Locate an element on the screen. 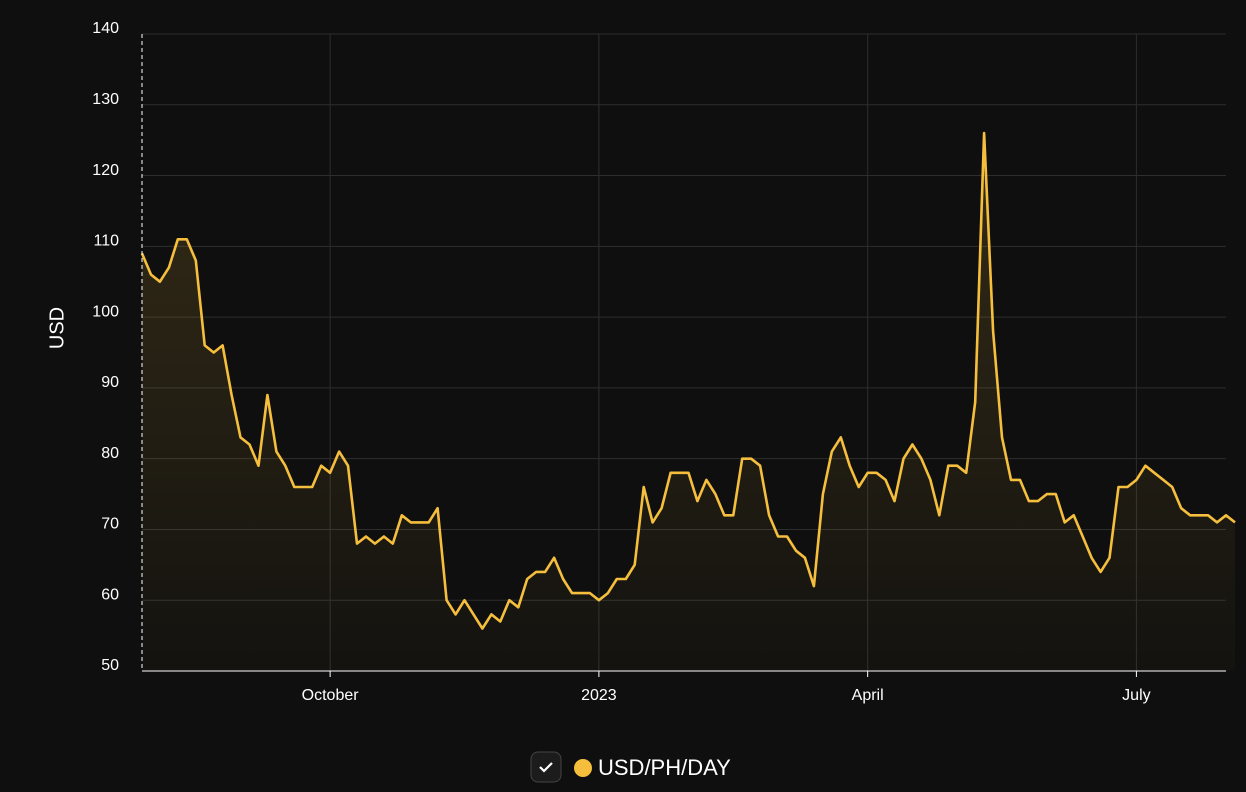  y-tick-label: 60 is located at coordinates (110, 594).